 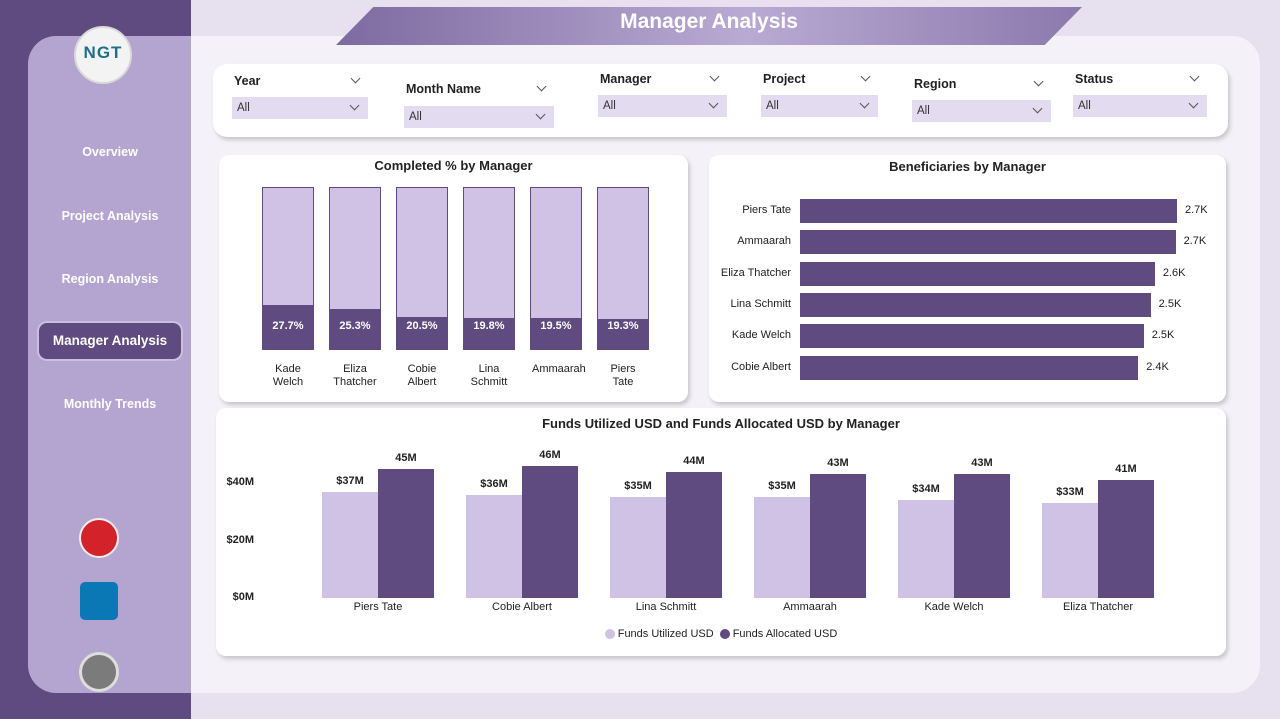 I want to click on logo: NGT, so click(x=103, y=55).